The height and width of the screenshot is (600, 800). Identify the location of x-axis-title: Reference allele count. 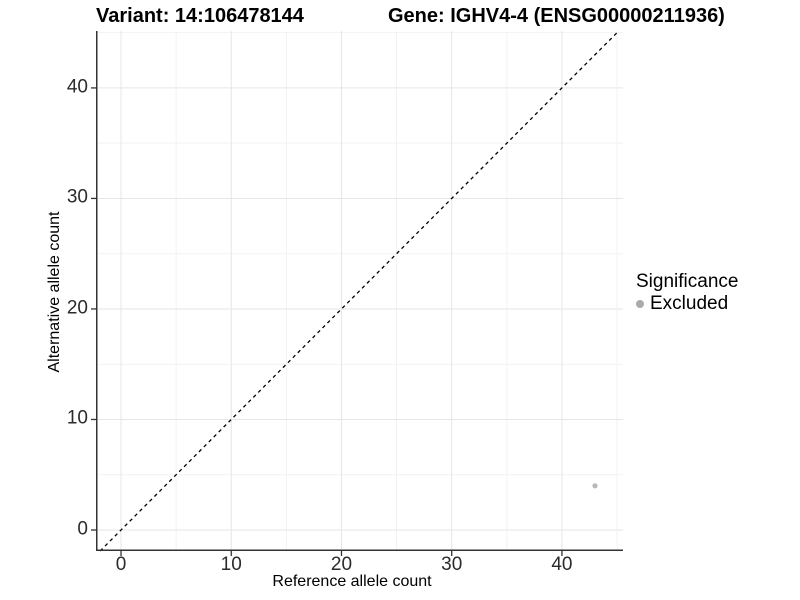
(352, 581).